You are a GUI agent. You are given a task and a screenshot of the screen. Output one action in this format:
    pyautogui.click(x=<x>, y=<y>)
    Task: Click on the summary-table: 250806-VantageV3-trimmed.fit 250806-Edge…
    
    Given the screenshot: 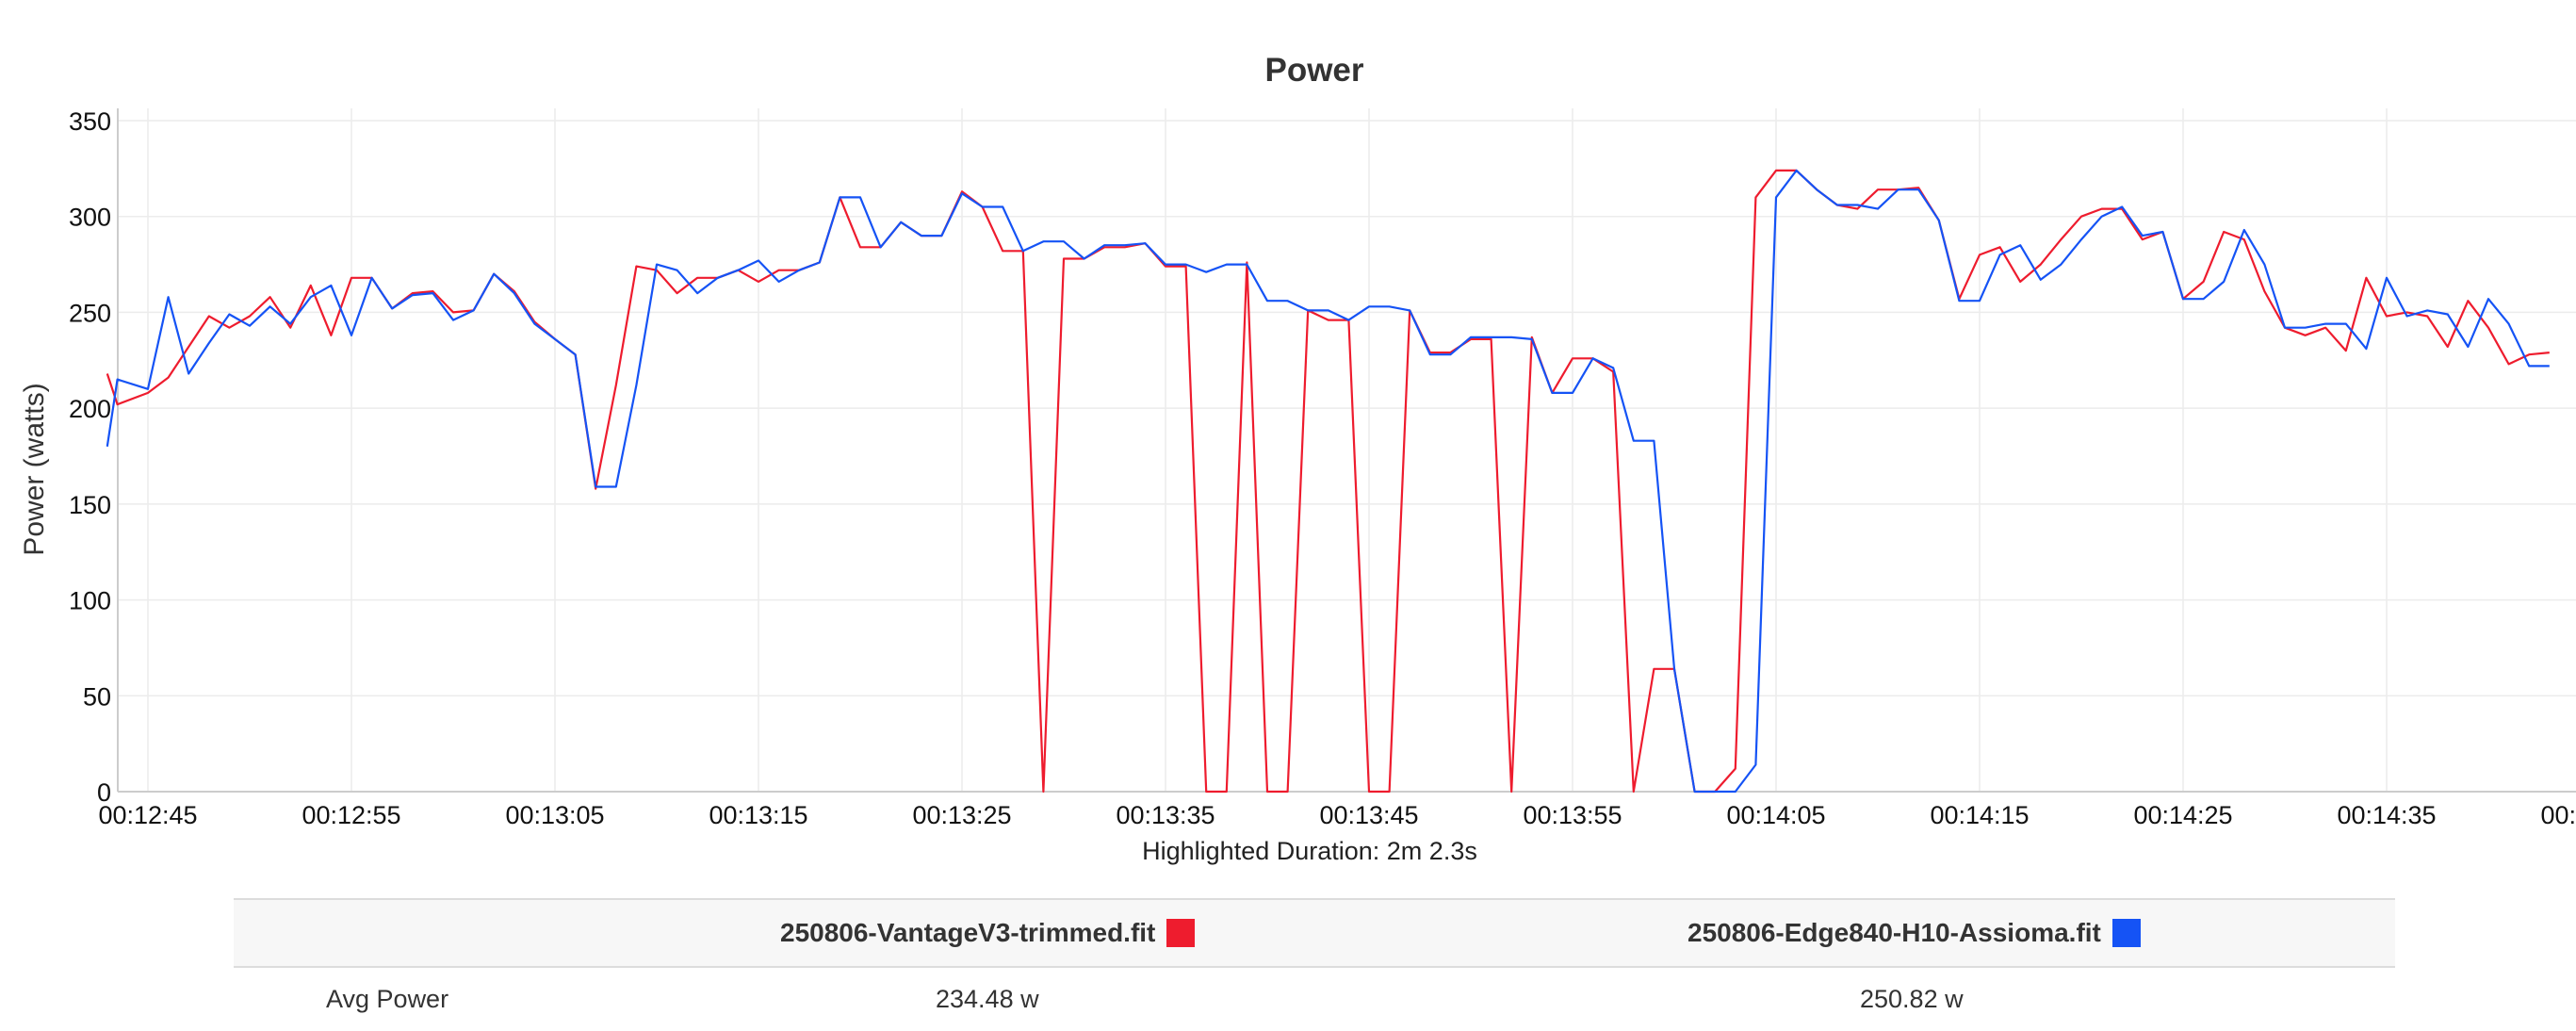 What is the action you would take?
    pyautogui.click(x=1314, y=965)
    